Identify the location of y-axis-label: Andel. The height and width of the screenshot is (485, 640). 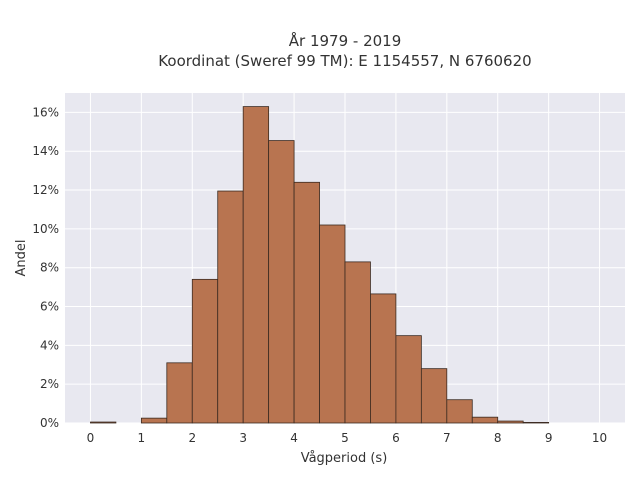
(21, 258).